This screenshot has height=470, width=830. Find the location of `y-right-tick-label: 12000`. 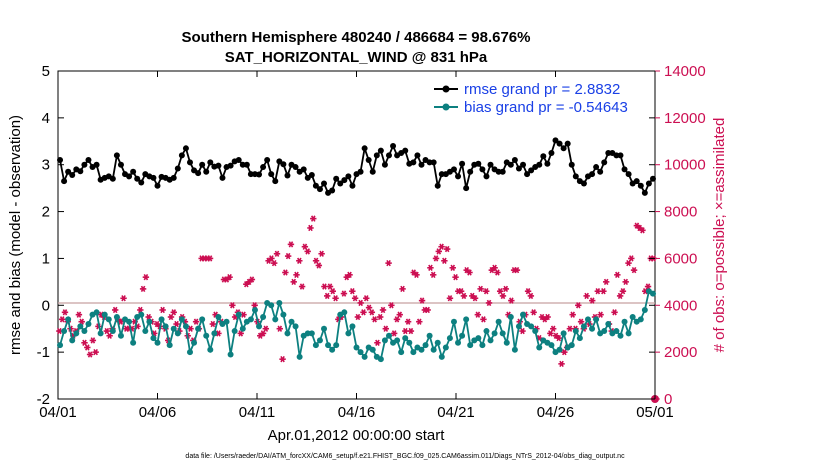

y-right-tick-label: 12000 is located at coordinates (685, 118).